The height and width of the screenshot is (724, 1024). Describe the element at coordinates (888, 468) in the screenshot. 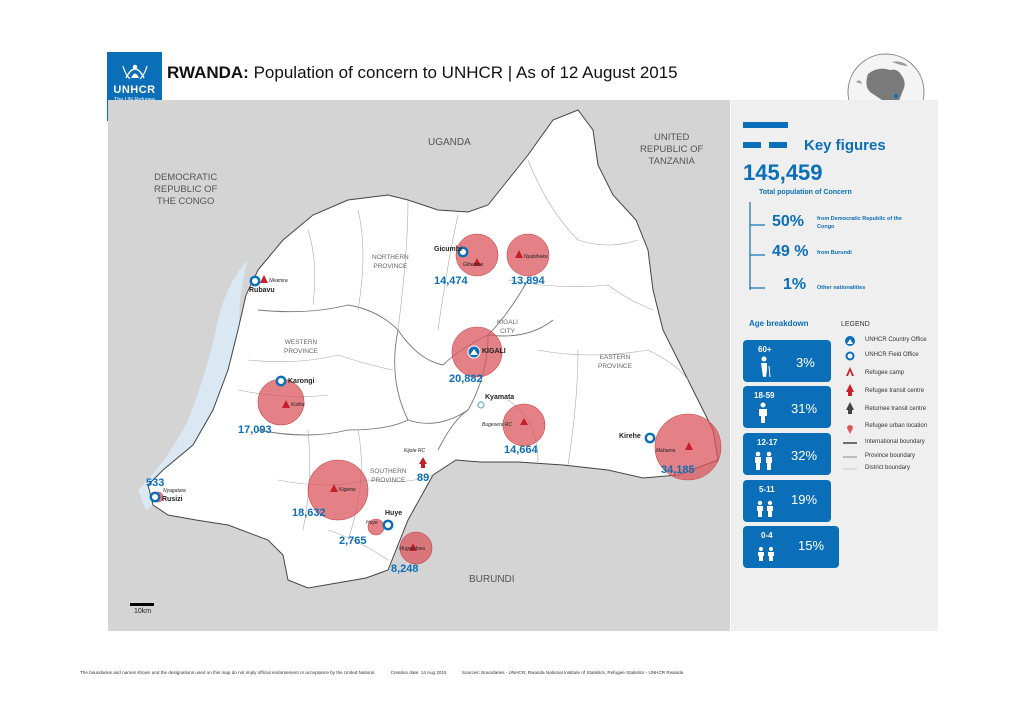

I see `legend-label-district-boundary: District boundary` at that location.